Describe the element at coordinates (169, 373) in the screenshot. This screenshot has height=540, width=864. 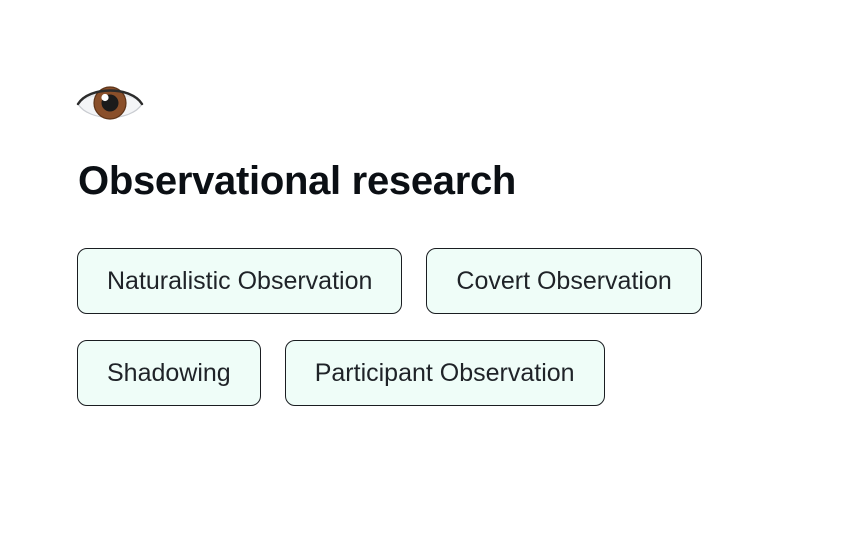
I see `chip-shadowing: Shadowing` at that location.